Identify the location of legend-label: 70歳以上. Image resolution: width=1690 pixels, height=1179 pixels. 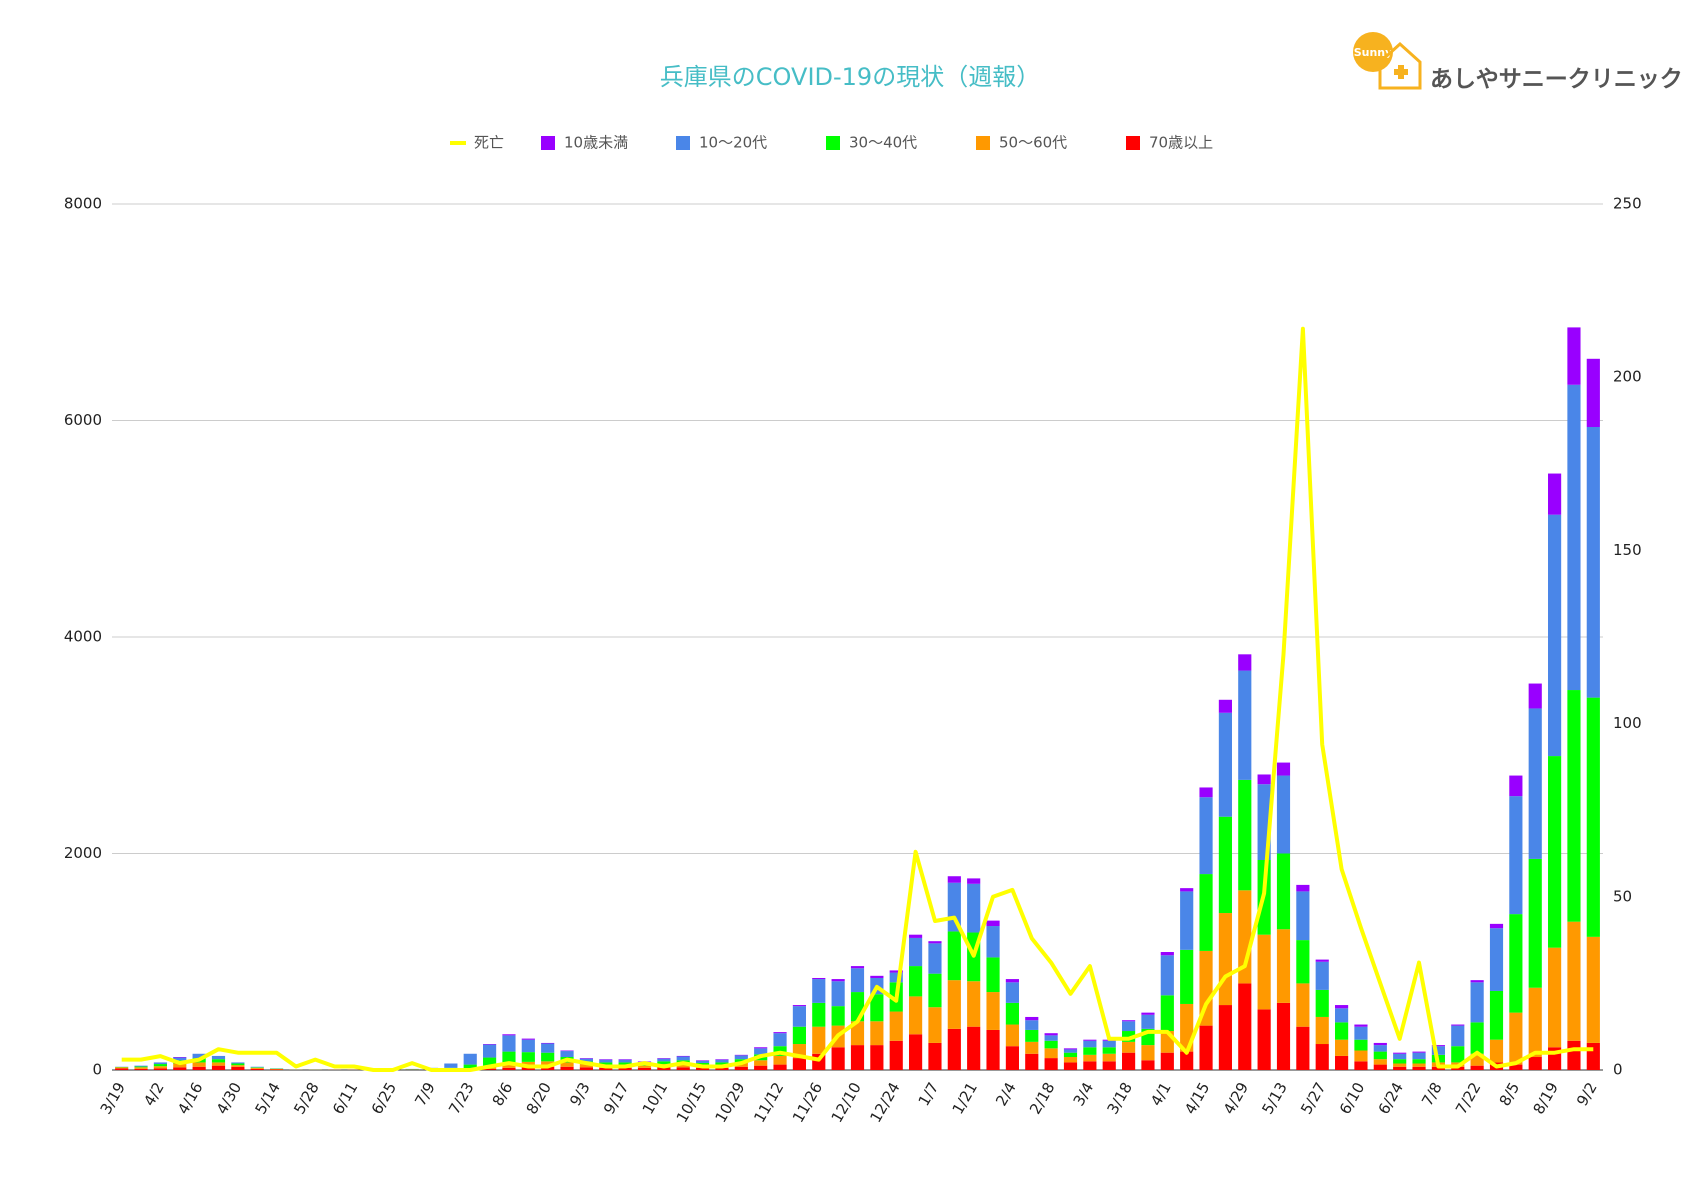
(1181, 143).